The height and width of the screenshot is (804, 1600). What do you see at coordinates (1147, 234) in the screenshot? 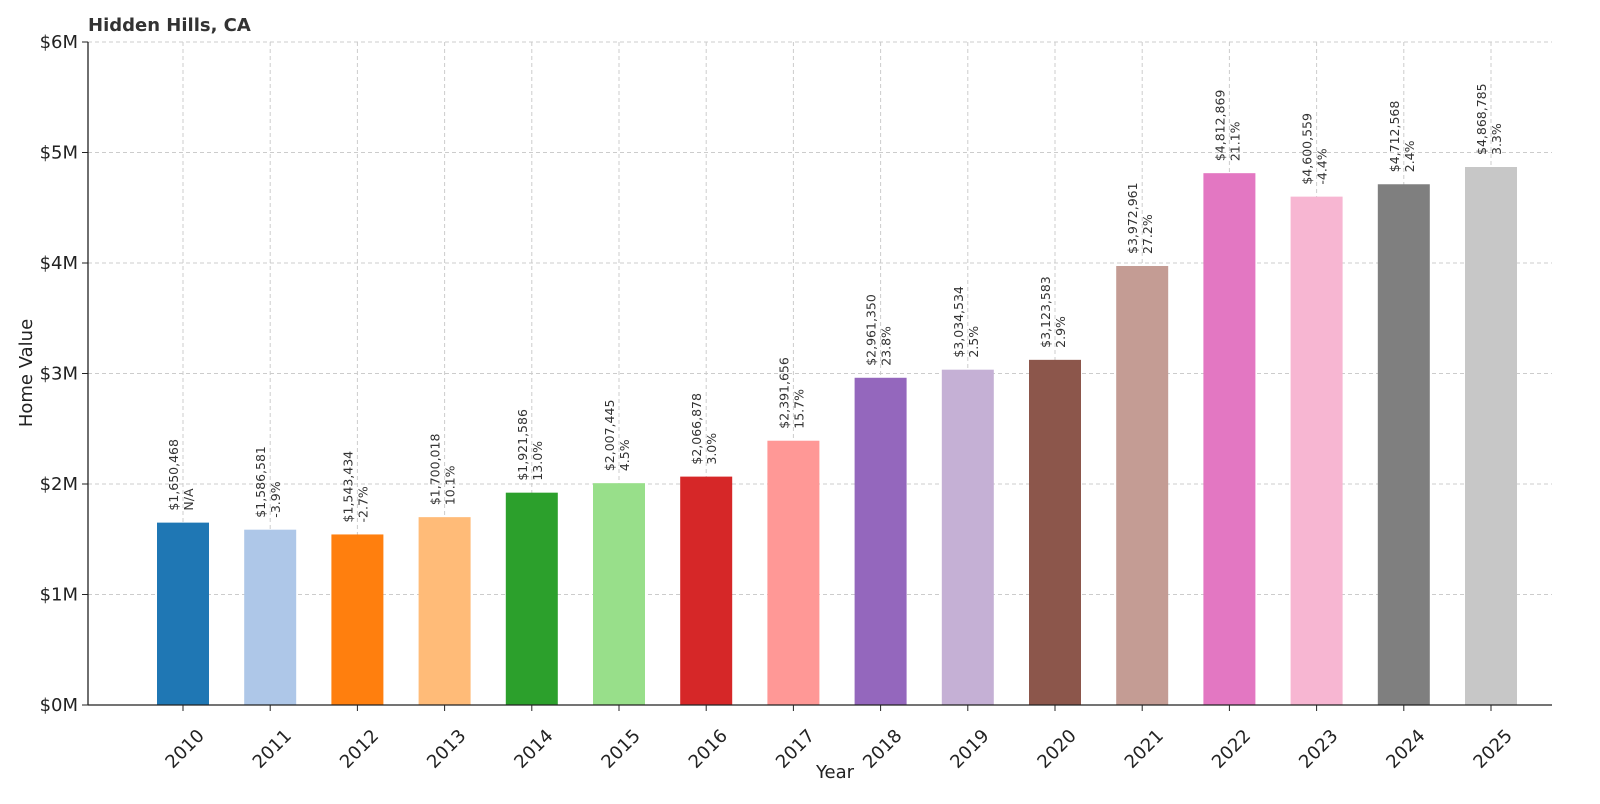
I see `bar-change-label: 27.2%` at bounding box center [1147, 234].